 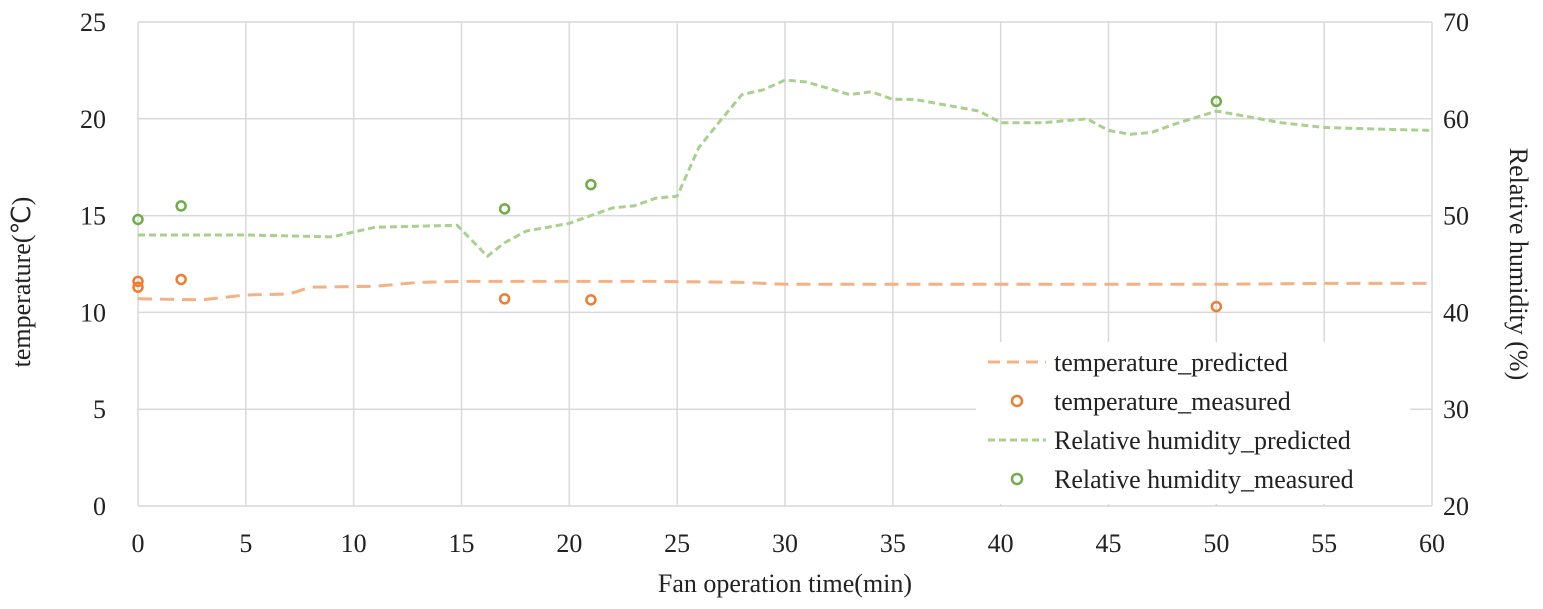 I want to click on legend-item-temperature-measured: temperature_measured, so click(x=1150, y=401).